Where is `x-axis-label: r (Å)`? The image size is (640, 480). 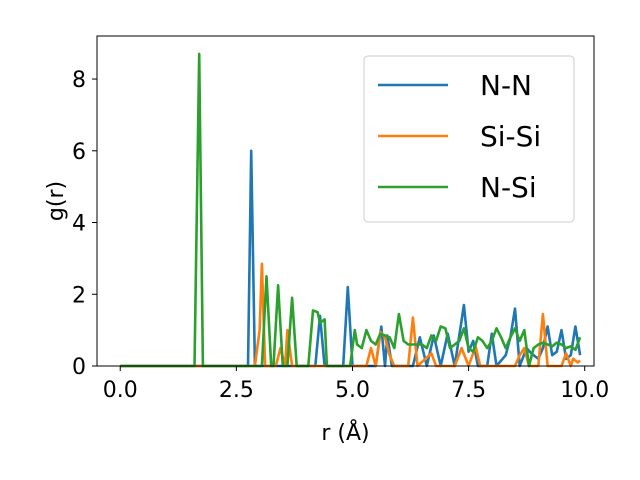 x-axis-label: r (Å) is located at coordinates (345, 432).